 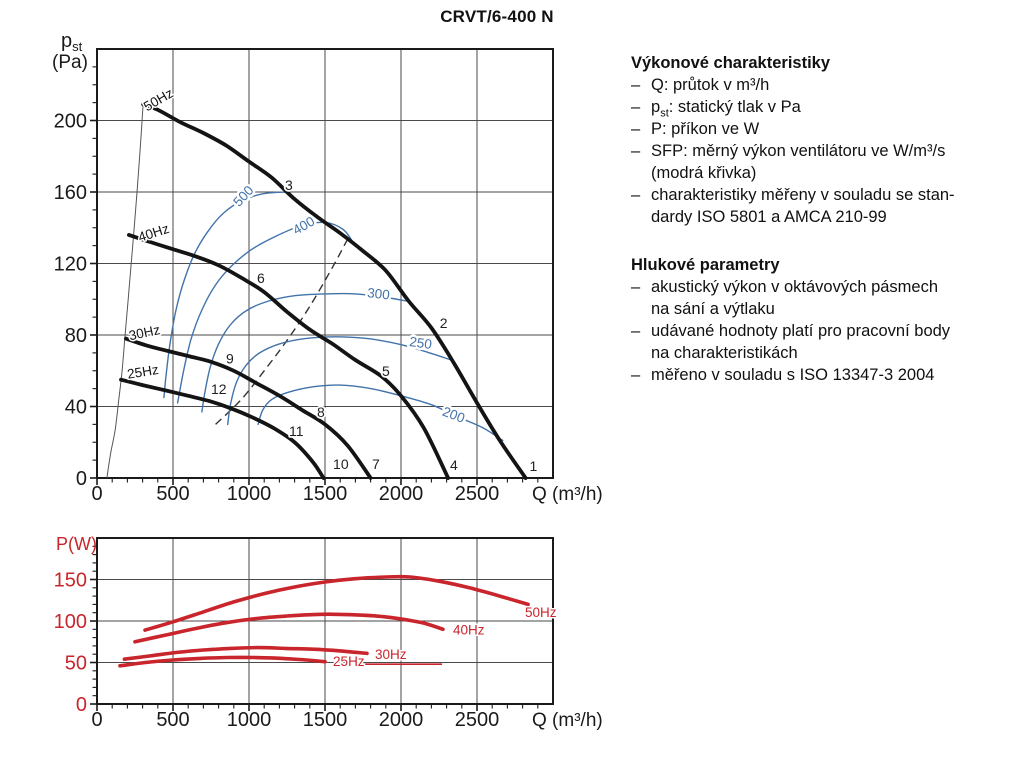 I want to click on working-point-label-8: 8, so click(x=321, y=412).